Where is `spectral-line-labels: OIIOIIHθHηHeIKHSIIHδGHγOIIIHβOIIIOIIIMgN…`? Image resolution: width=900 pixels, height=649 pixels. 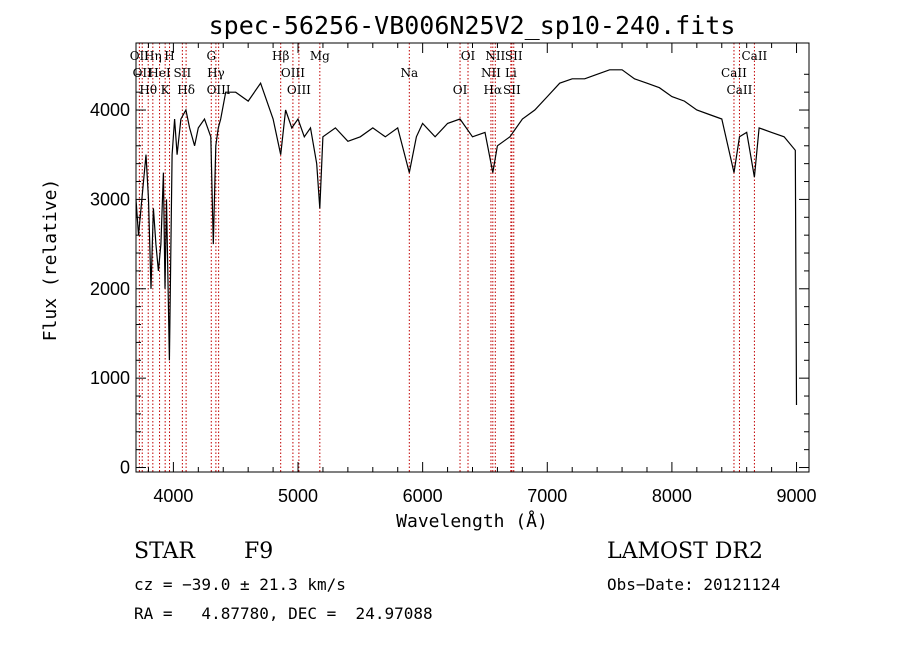
spectral-line-labels: OIIOIIHθHηHeIKHSIIHδGHγOIIIHβOIIIOIIIMgN… is located at coordinates (449, 73).